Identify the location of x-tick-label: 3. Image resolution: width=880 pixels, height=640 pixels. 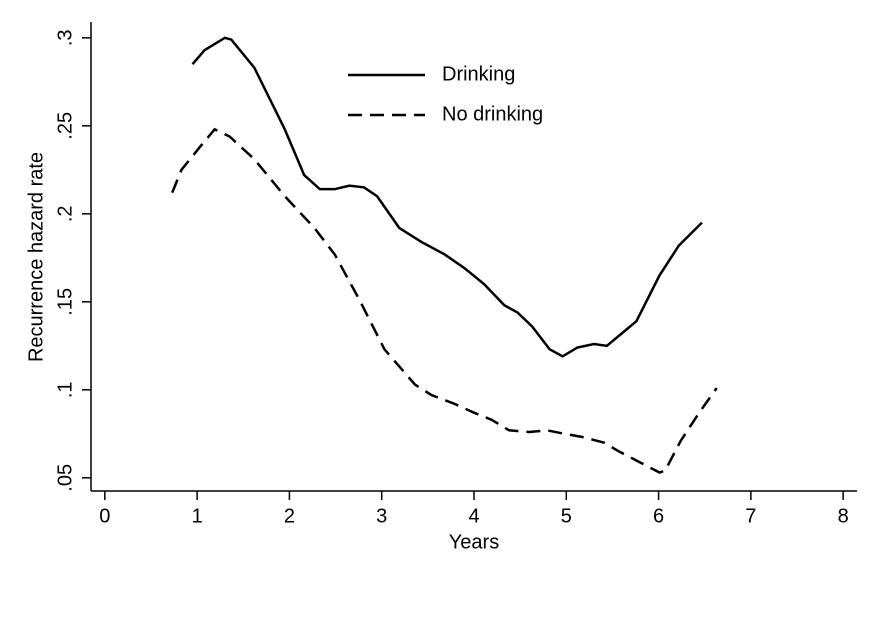
(381, 516).